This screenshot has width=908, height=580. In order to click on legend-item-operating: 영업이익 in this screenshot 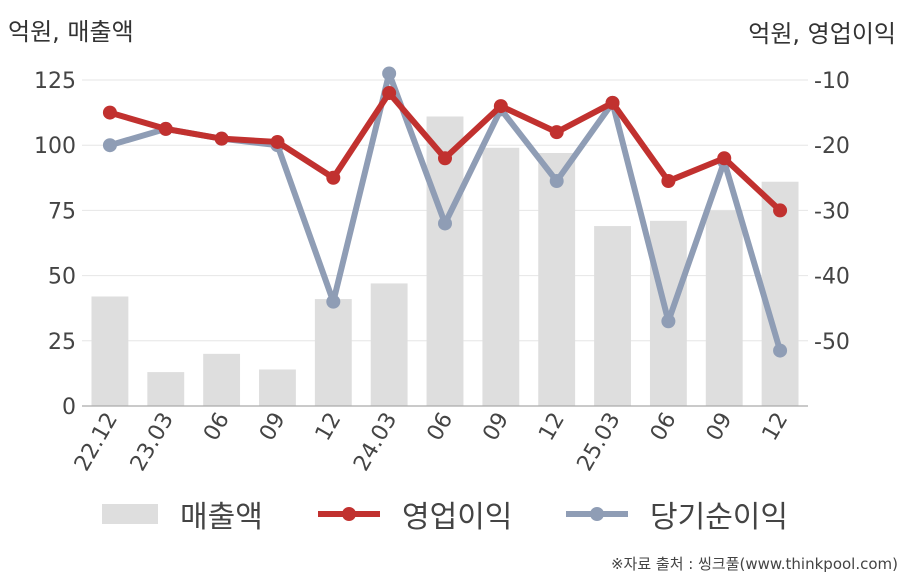, I will do `click(415, 514)`.